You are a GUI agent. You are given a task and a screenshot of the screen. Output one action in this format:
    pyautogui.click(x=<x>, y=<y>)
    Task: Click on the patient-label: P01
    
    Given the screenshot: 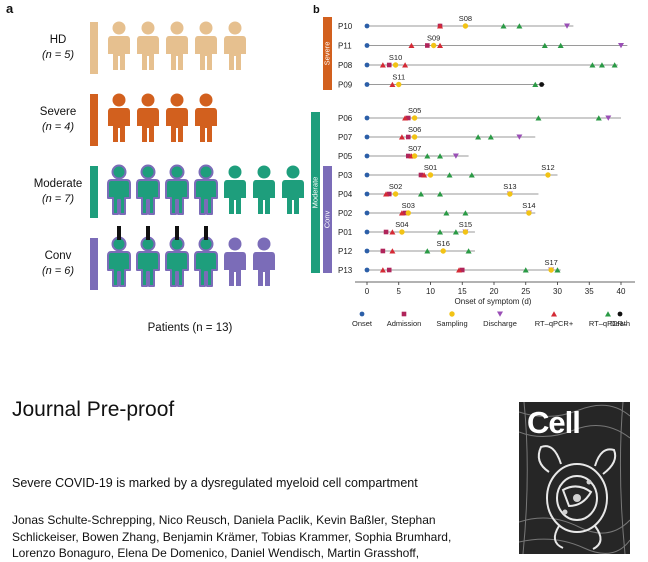 What is the action you would take?
    pyautogui.click(x=345, y=232)
    